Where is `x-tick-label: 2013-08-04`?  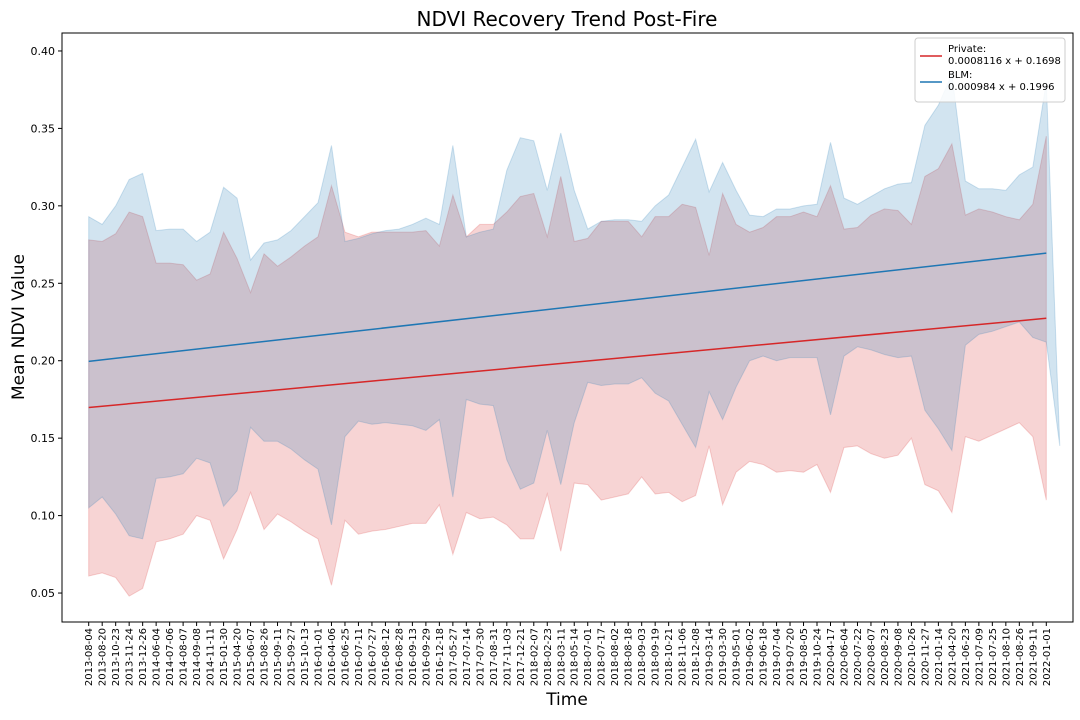
x-tick-label: 2013-08-04 is located at coordinates (89, 657).